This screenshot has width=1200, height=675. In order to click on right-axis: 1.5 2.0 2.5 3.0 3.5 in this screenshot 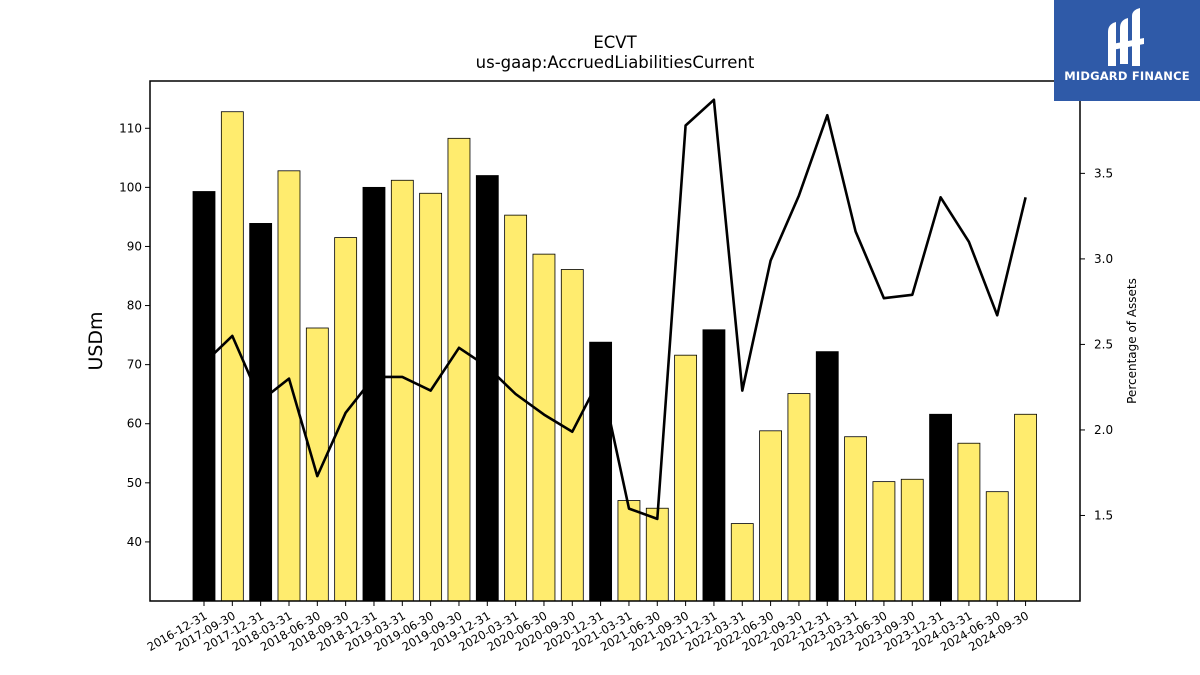, I will do `click(1096, 344)`.